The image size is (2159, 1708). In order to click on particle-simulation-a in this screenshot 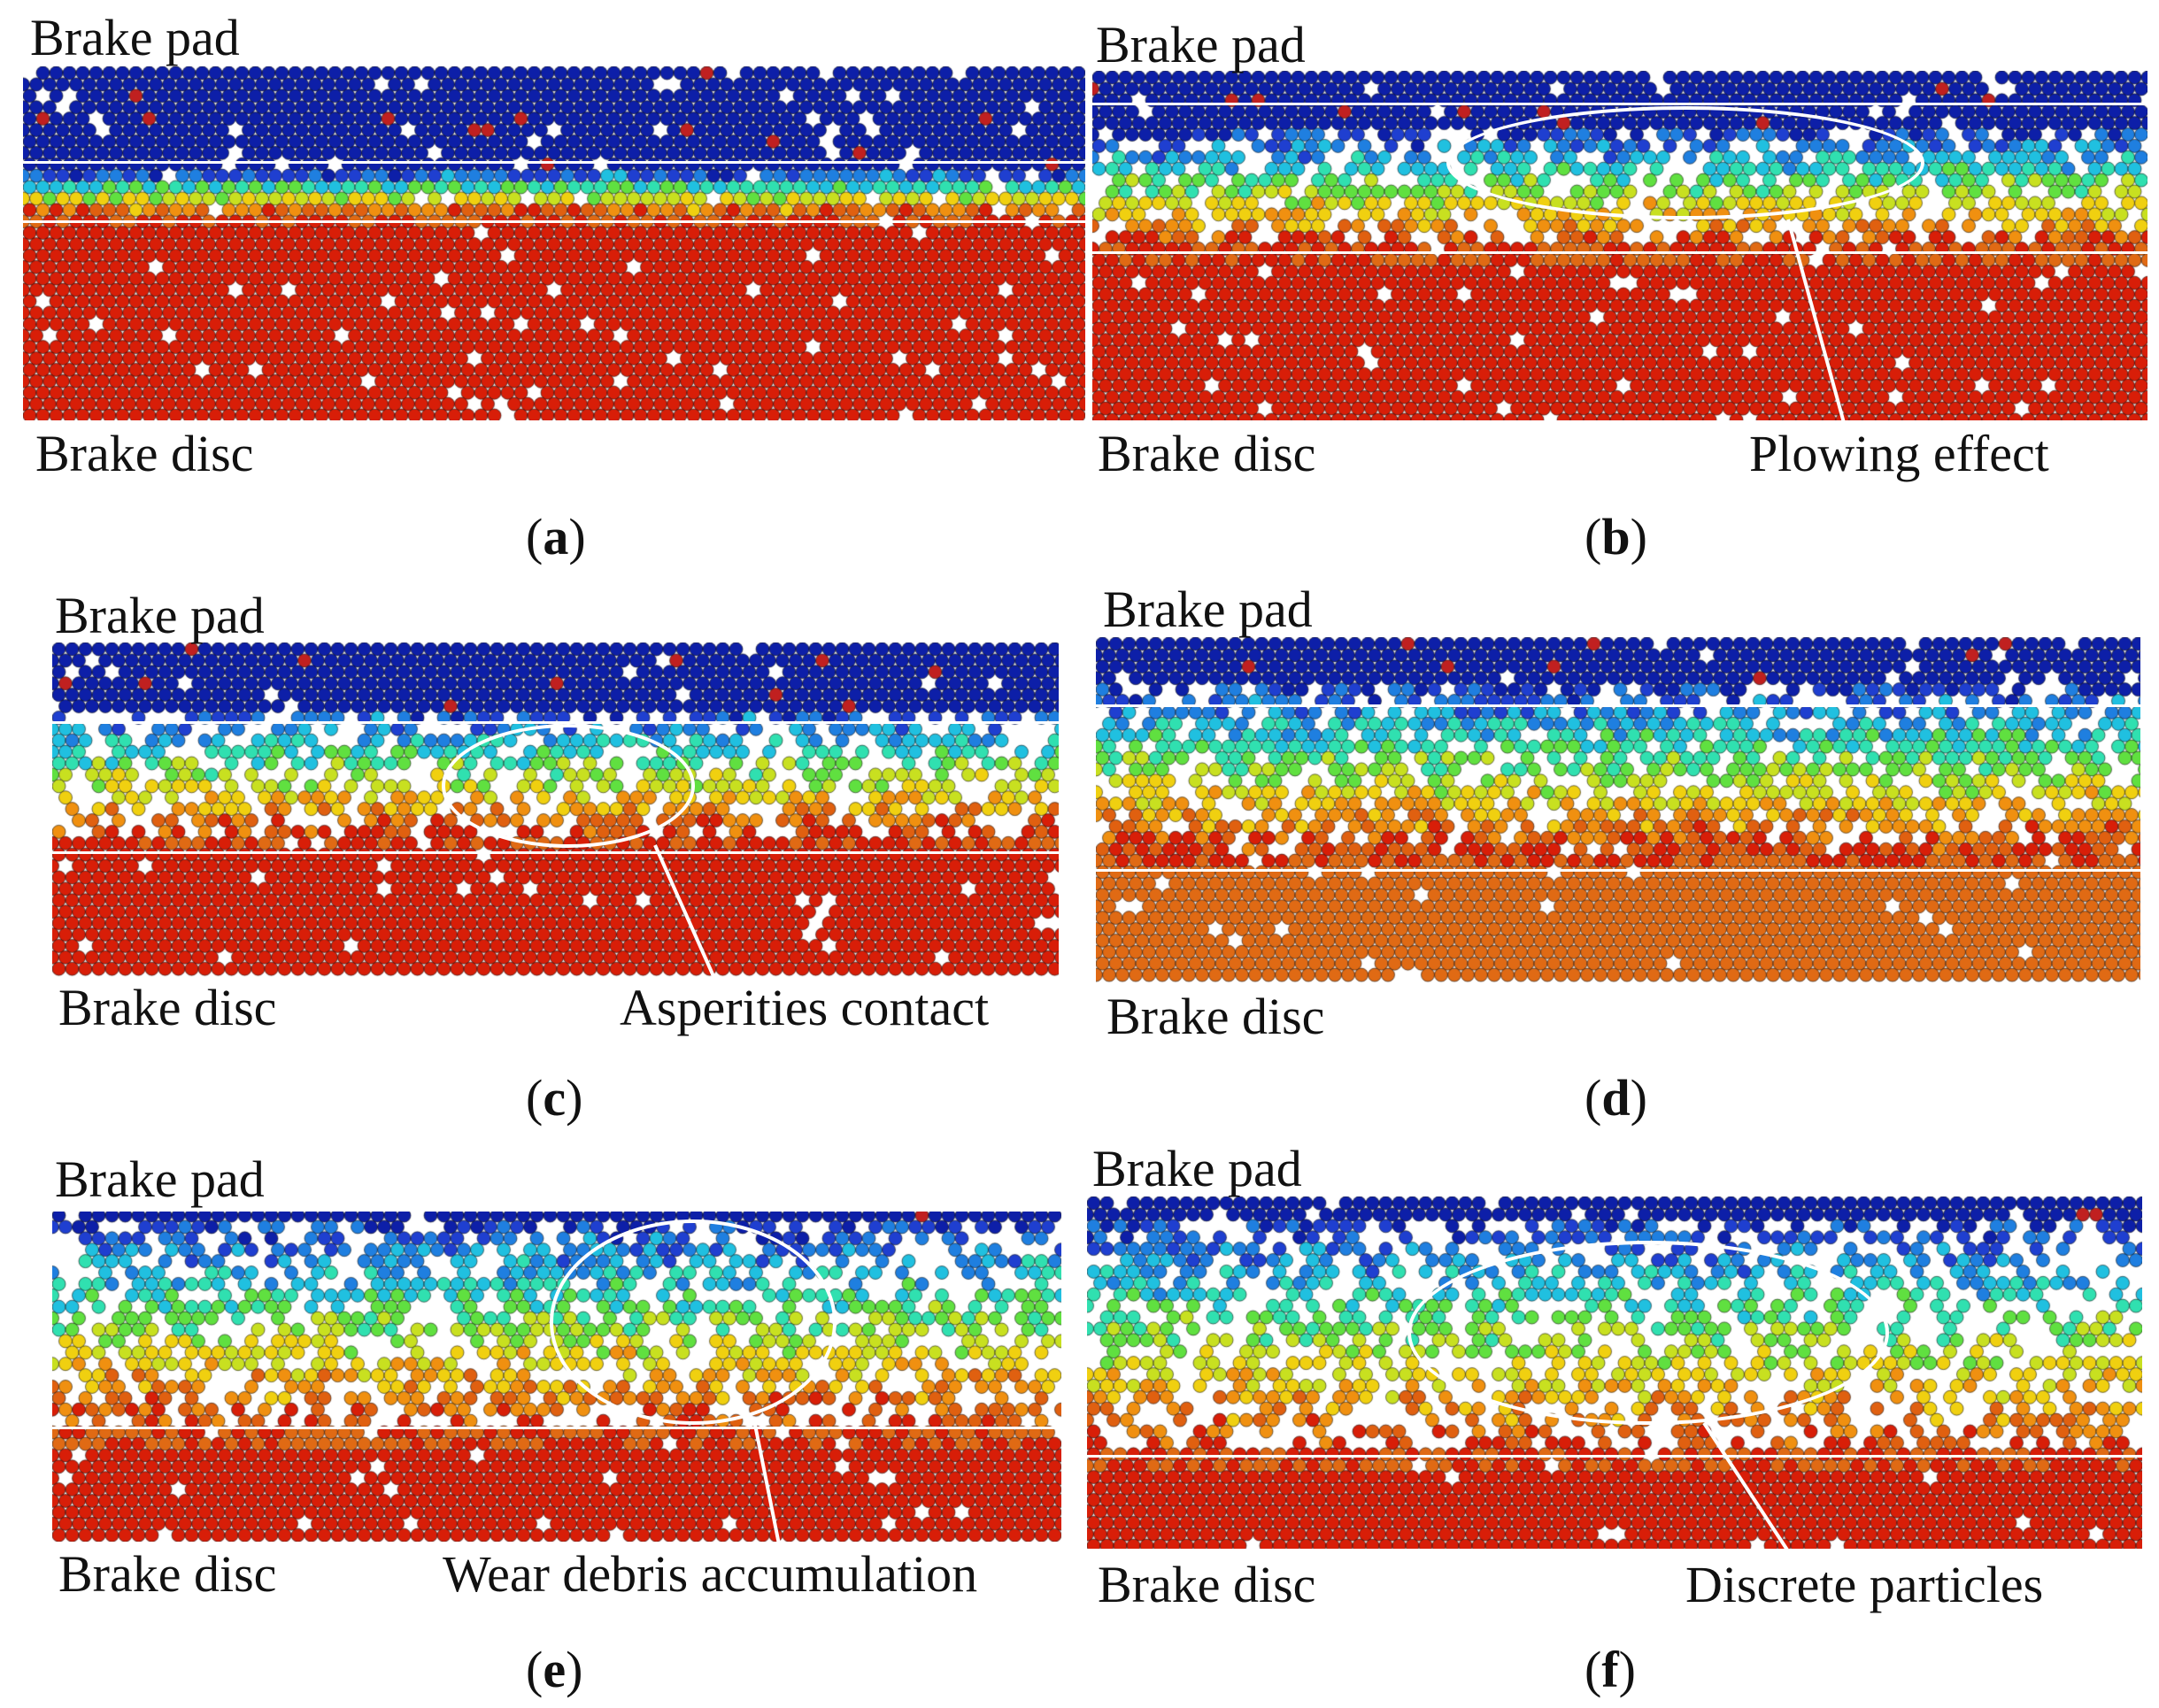, I will do `click(554, 243)`.